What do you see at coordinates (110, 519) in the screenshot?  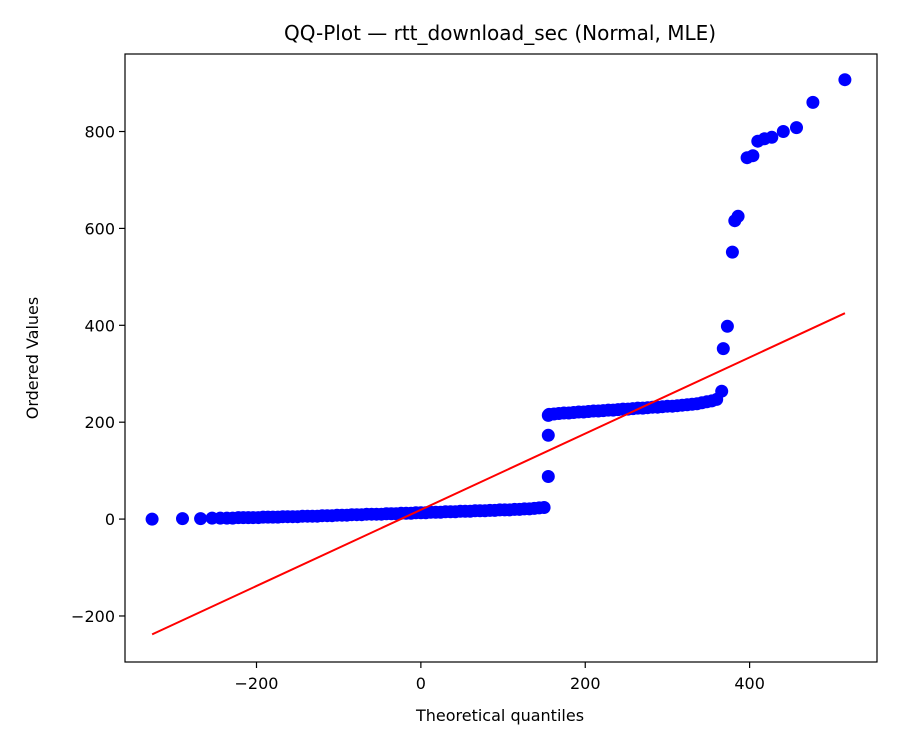 I see `y-tick-label: 0` at bounding box center [110, 519].